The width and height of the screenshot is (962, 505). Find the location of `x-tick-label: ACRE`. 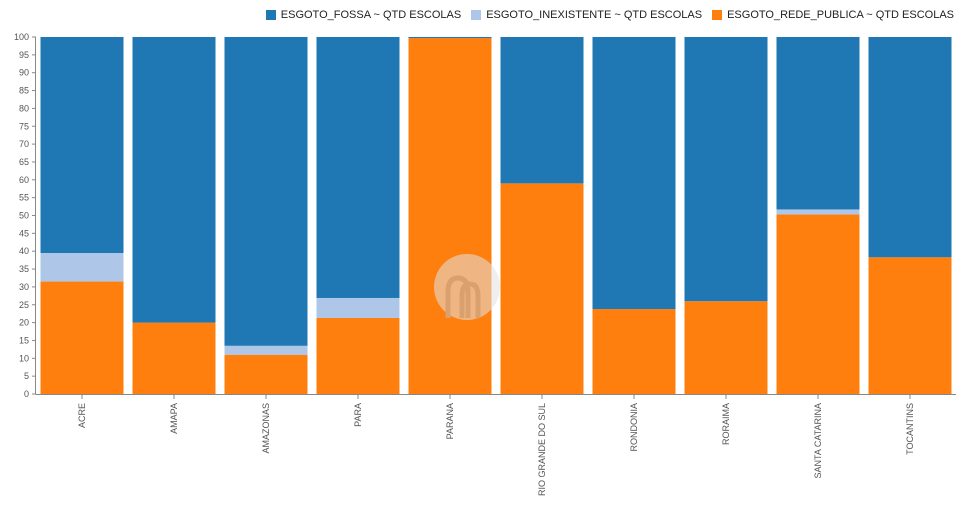

x-tick-label: ACRE is located at coordinates (82, 415).